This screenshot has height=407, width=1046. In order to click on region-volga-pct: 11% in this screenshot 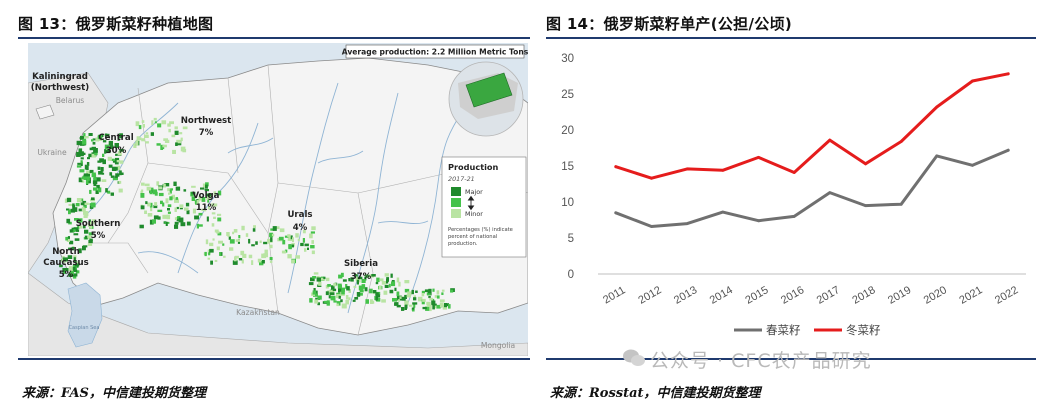, I will do `click(206, 208)`.